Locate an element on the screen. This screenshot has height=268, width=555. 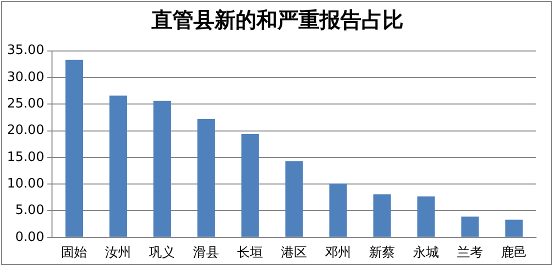
y-tick-label: 15.00 is located at coordinates (25, 157).